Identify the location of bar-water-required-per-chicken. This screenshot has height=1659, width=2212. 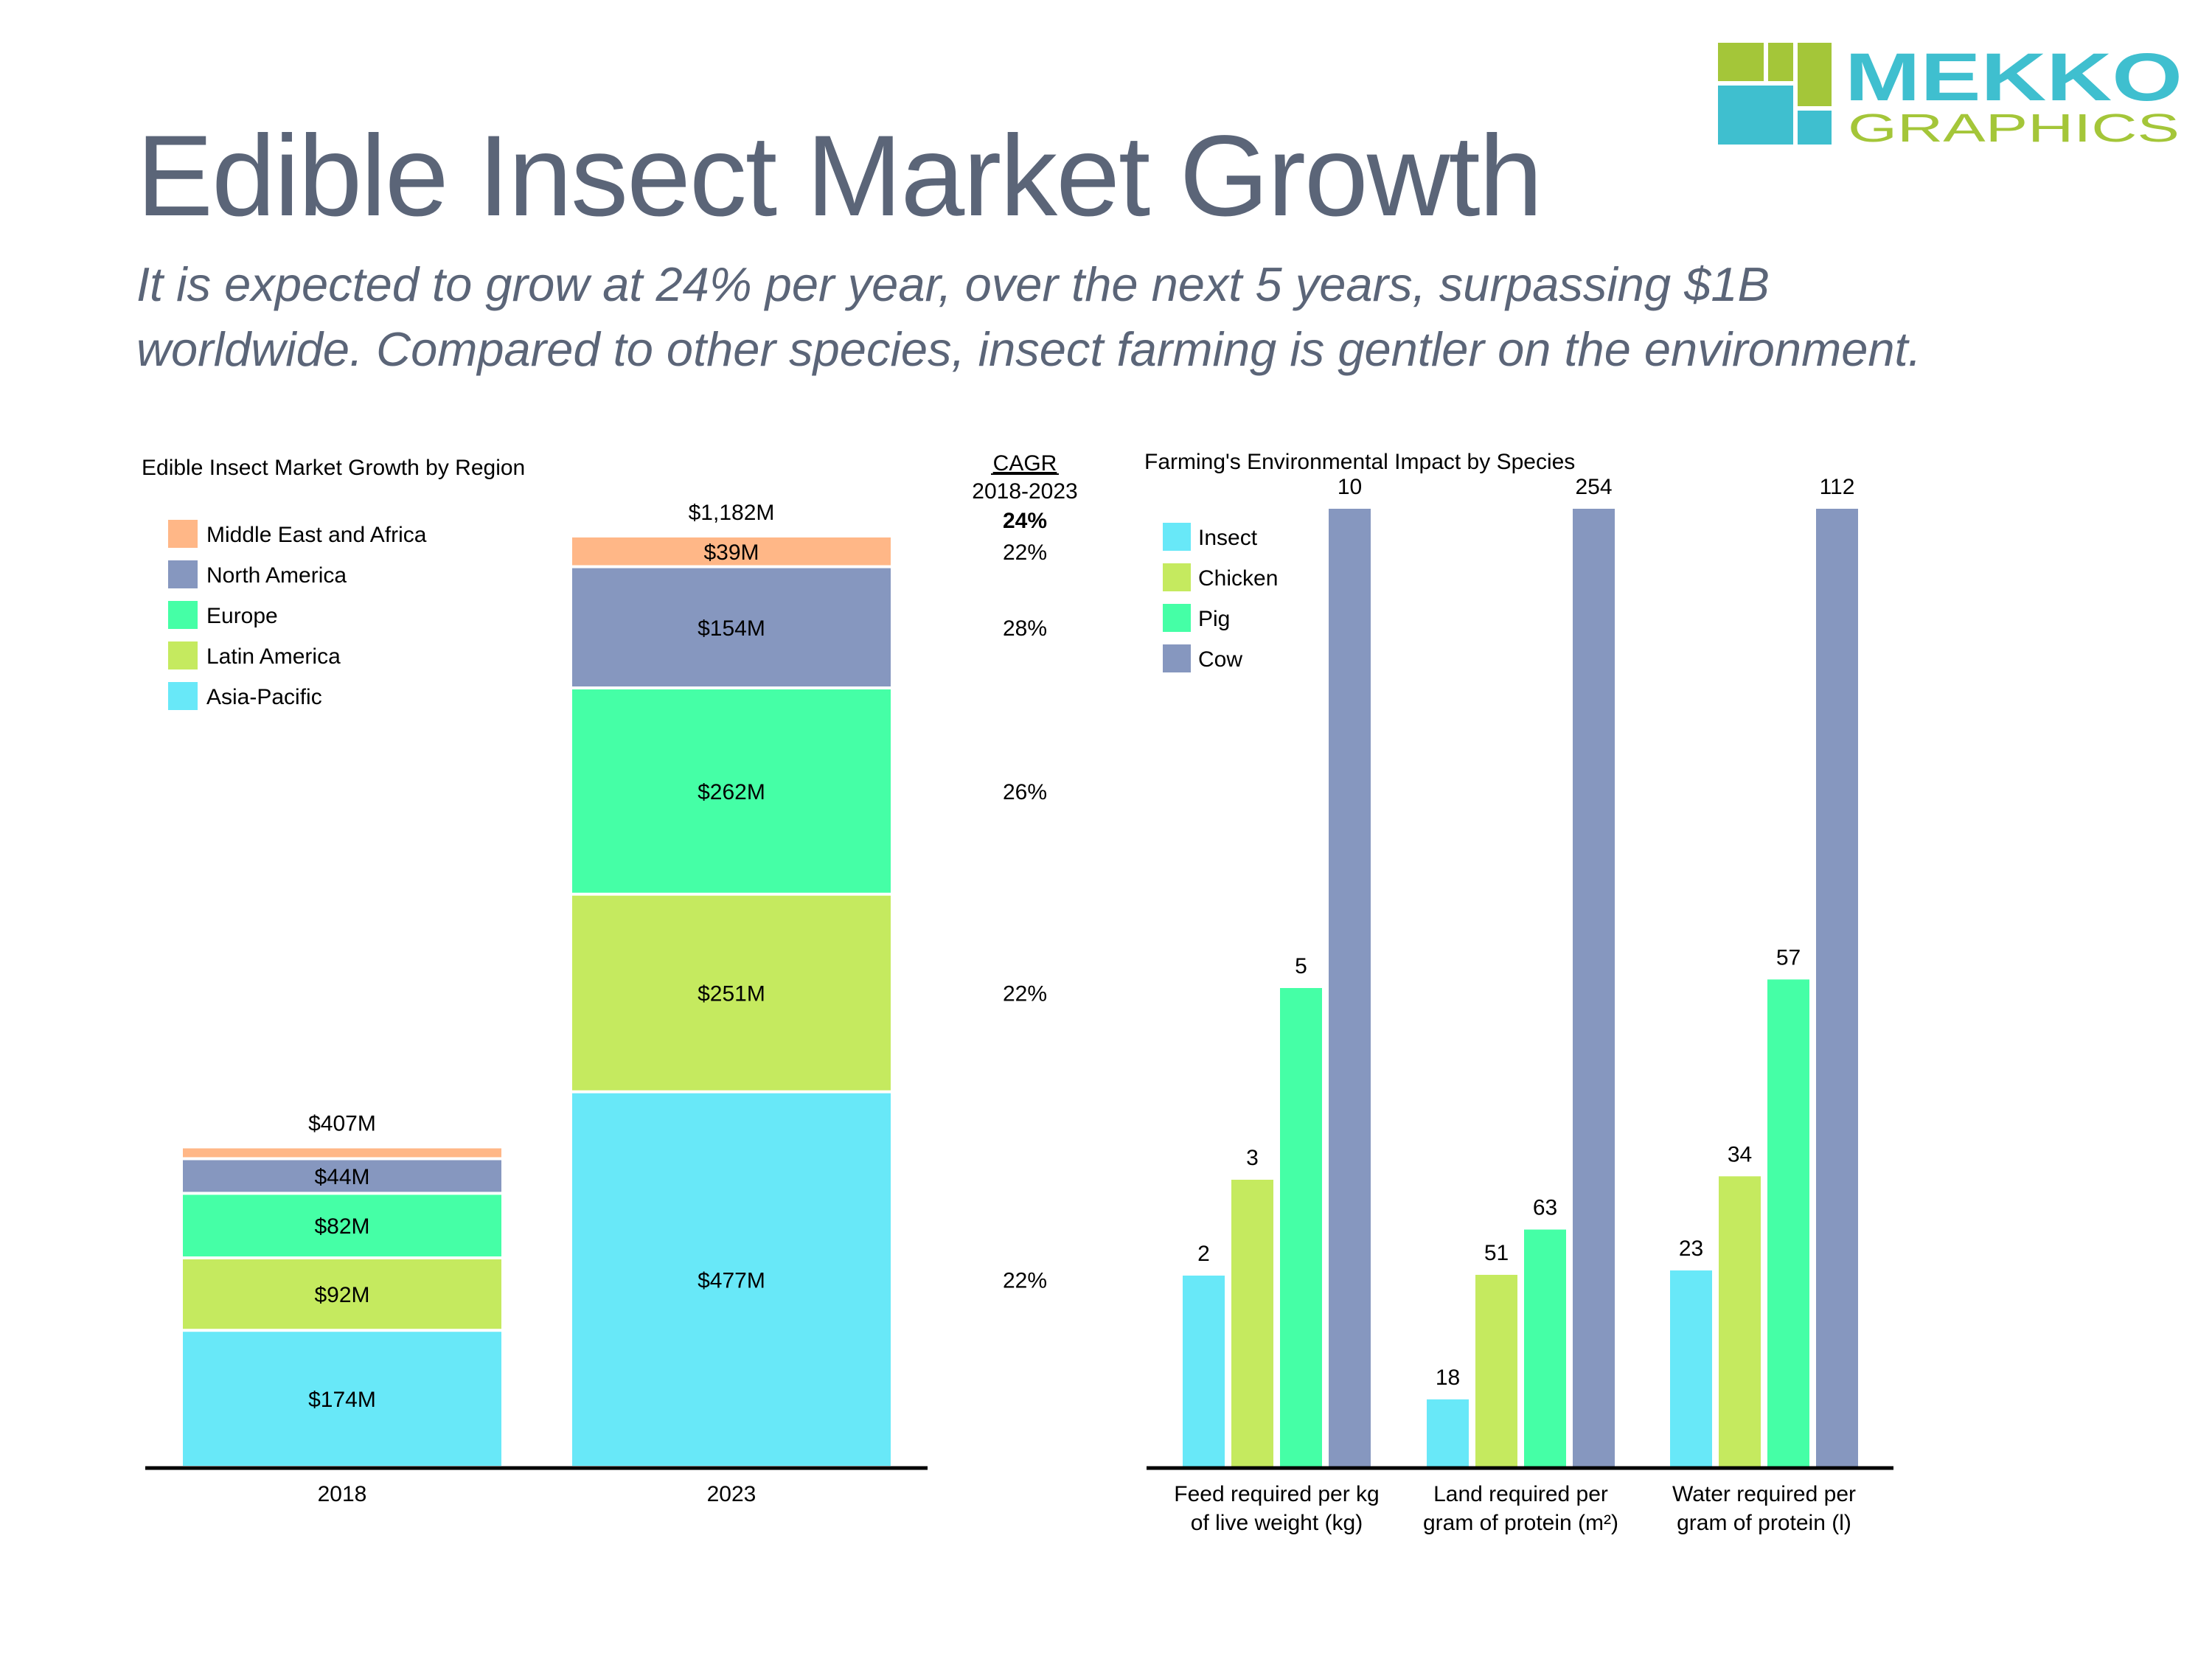
(1740, 1321).